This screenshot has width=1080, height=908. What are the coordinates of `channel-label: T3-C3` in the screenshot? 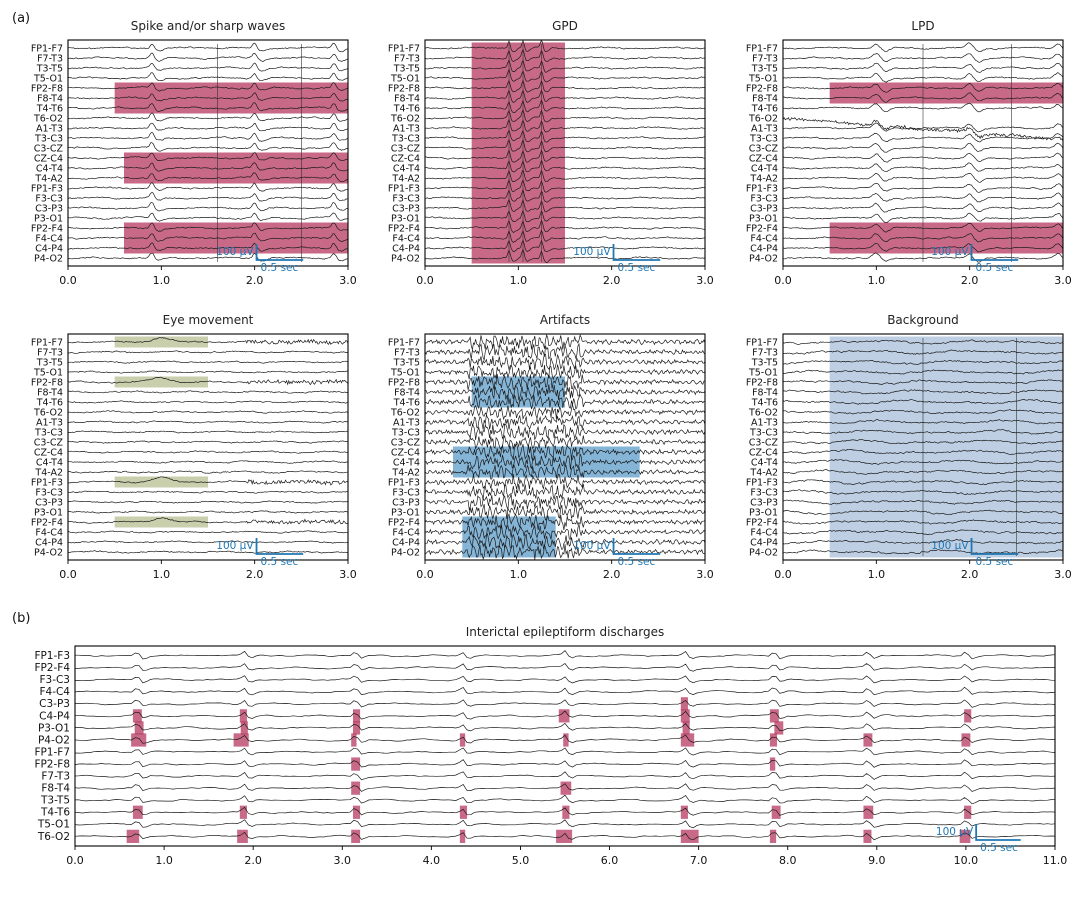 It's located at (48, 432).